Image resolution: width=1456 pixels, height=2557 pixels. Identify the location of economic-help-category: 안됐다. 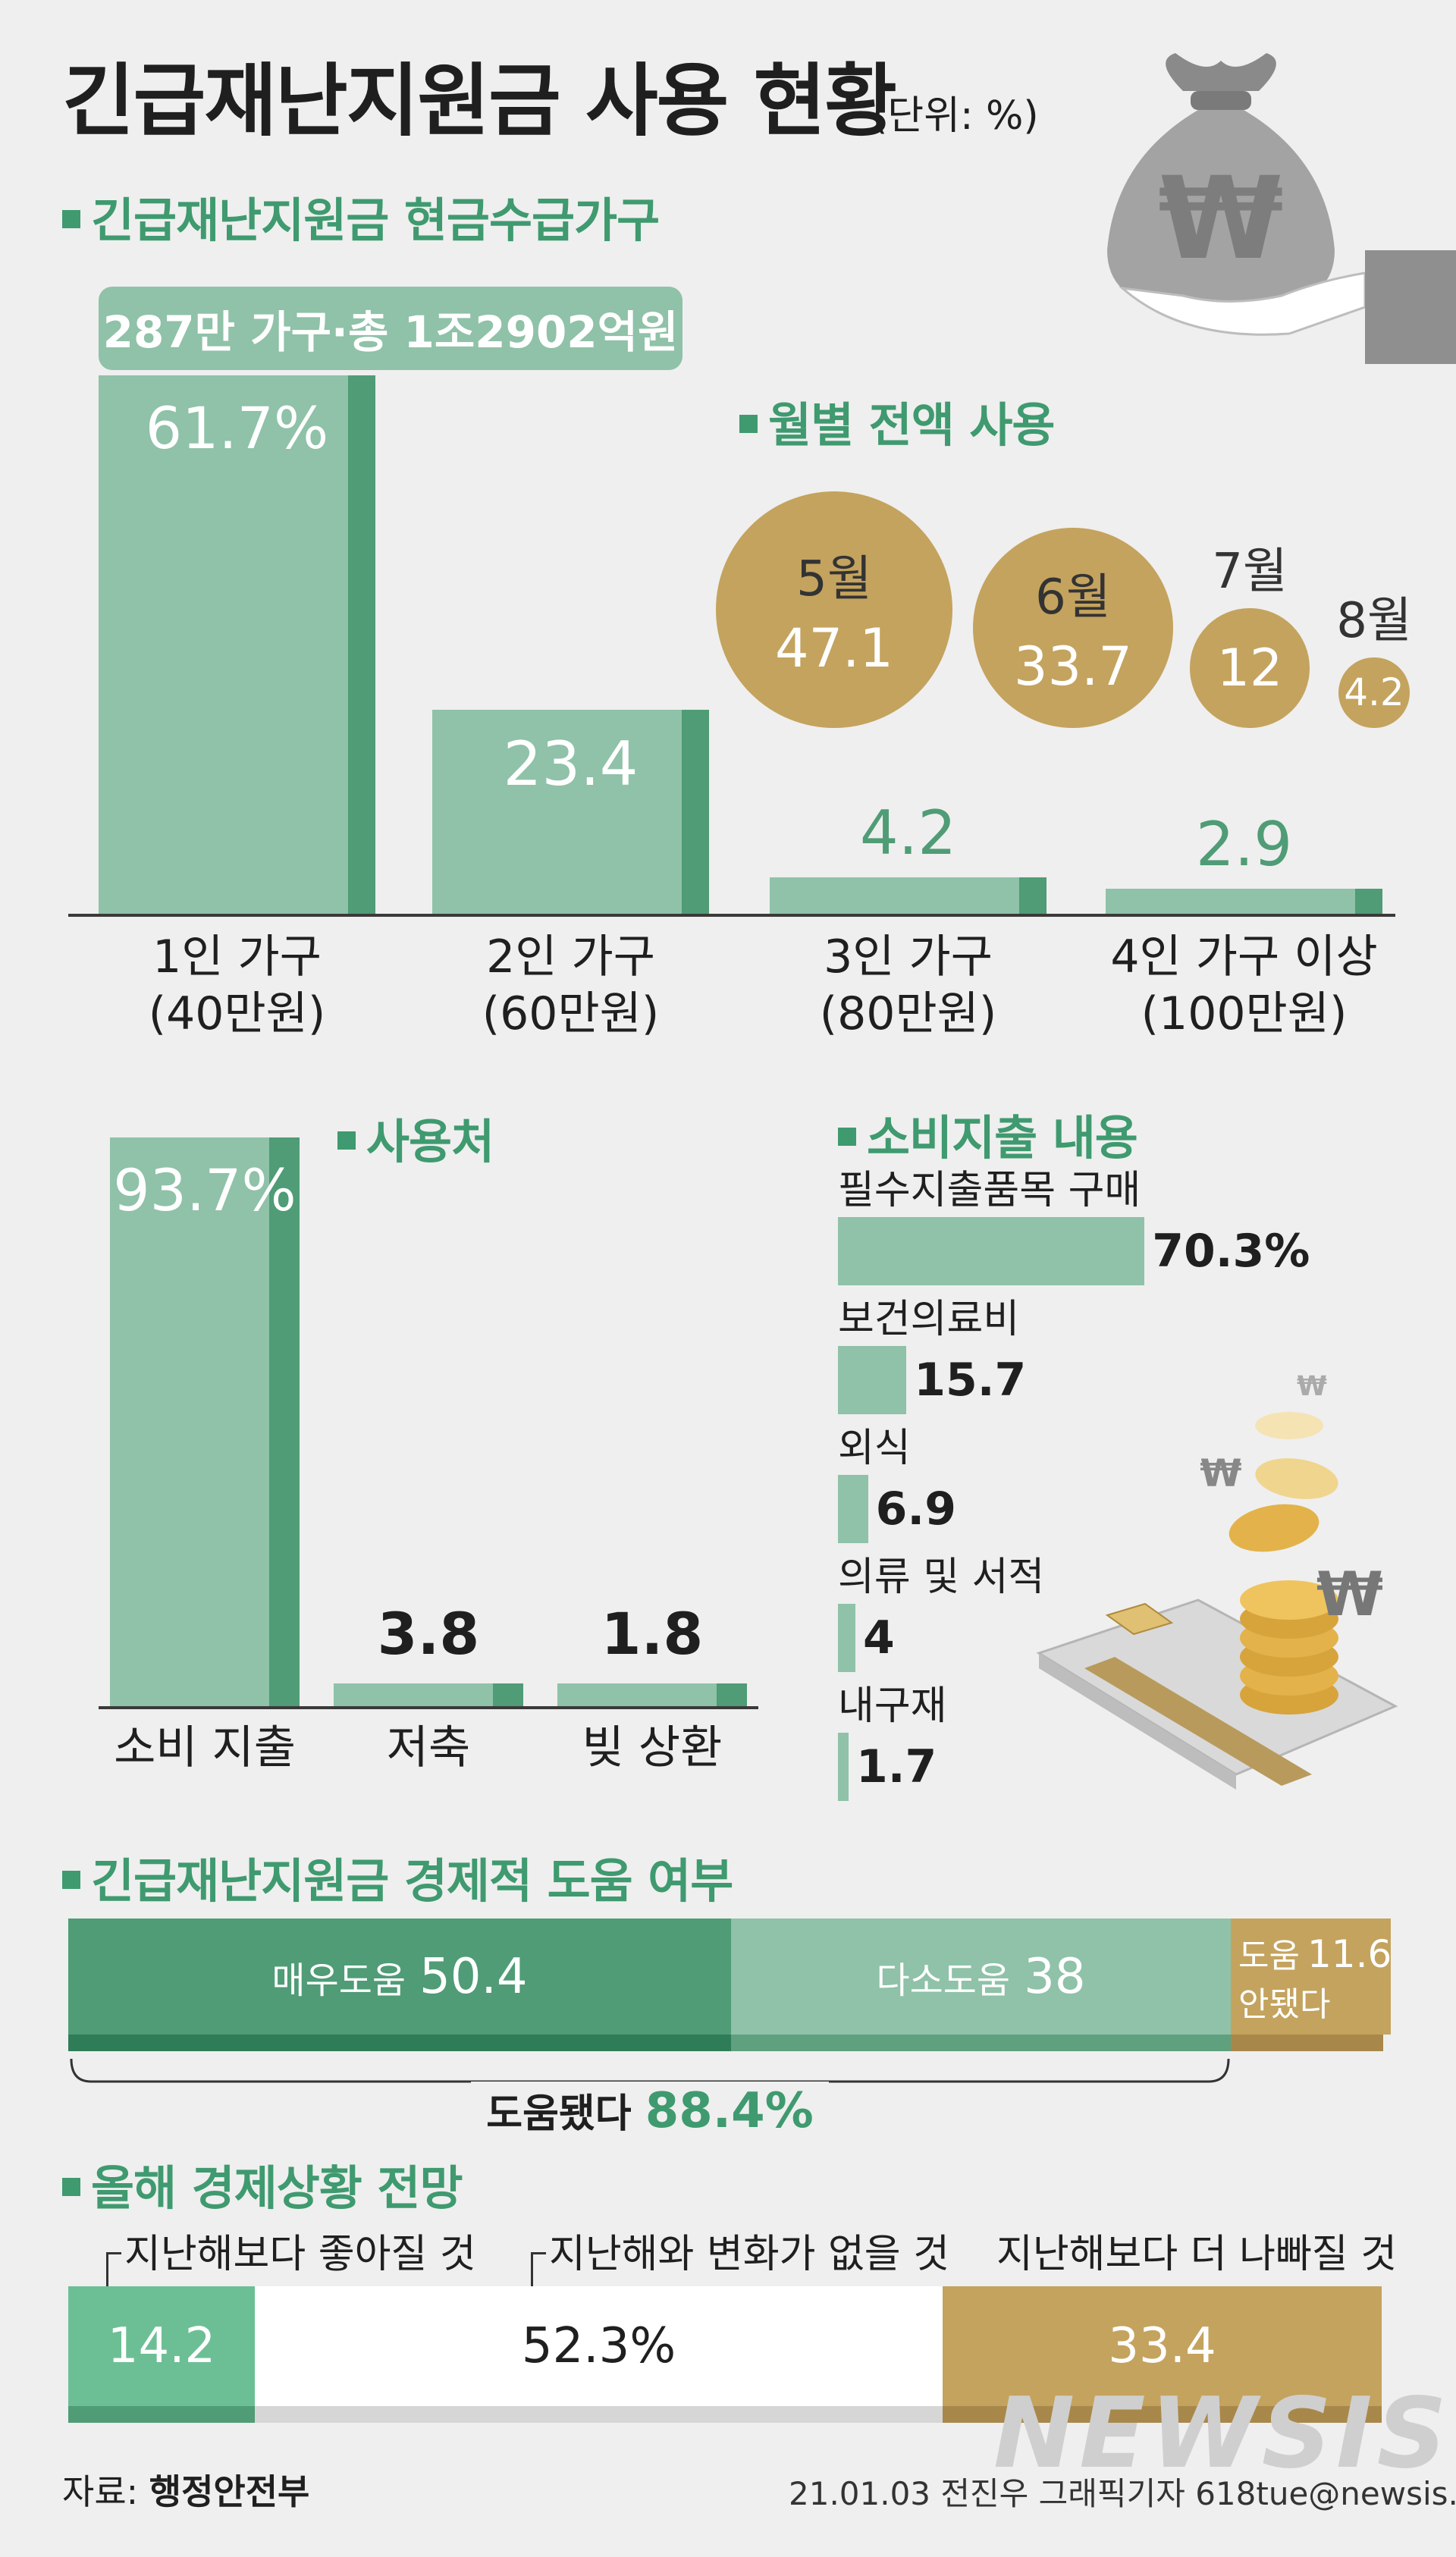
(1284, 2004).